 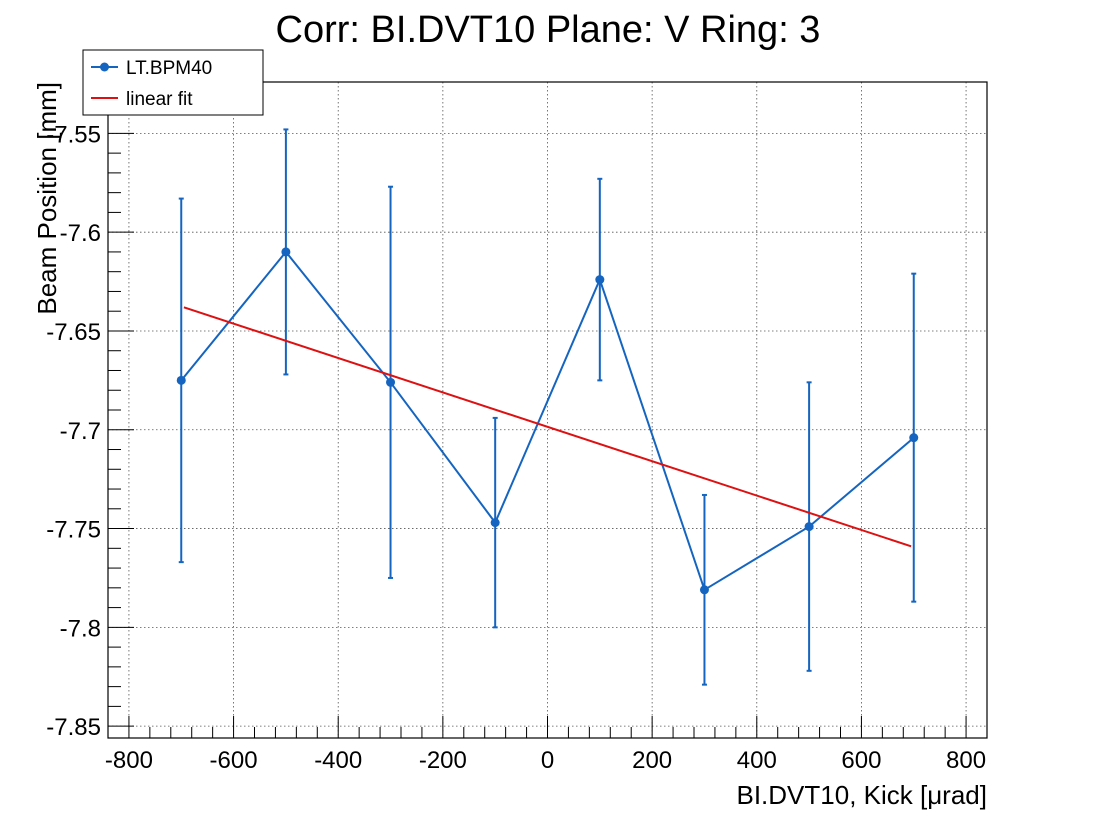 I want to click on x-tick-label: 0, so click(x=547, y=760).